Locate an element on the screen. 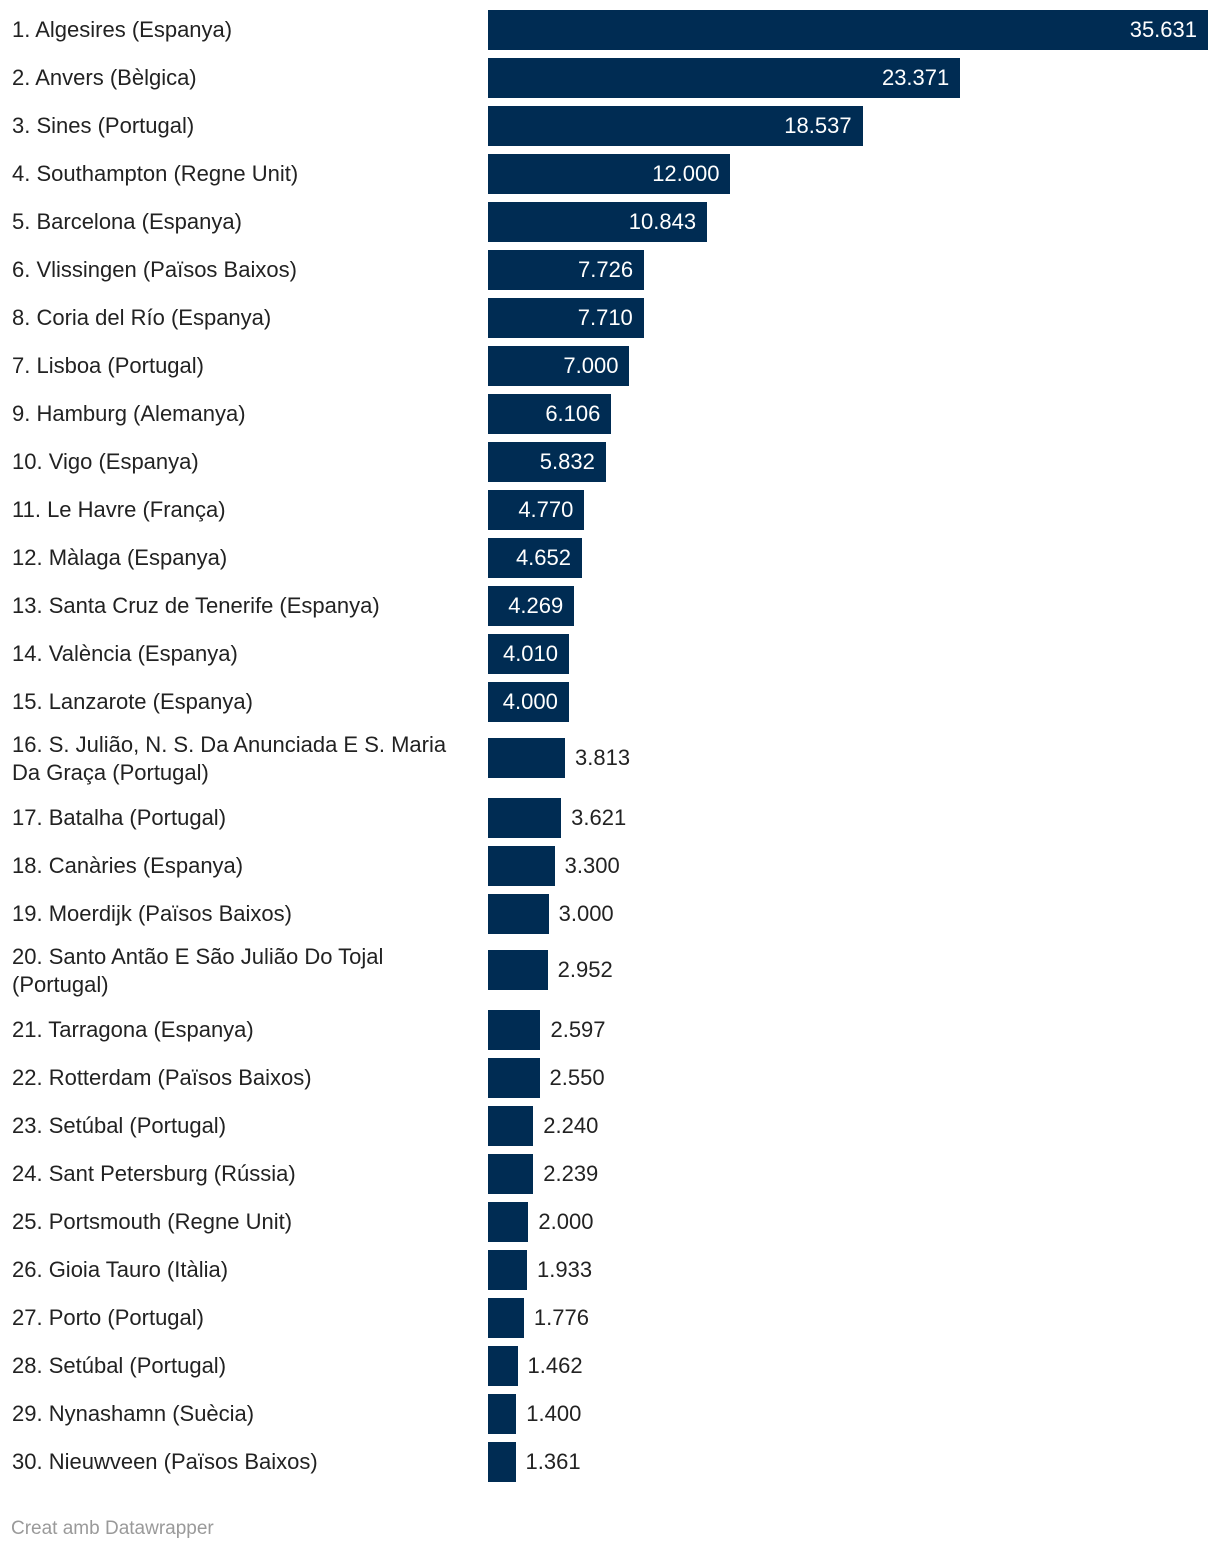 Image resolution: width=1220 pixels, height=1554 pixels. category-label: 9. Hamburg (Alemanya) is located at coordinates (129, 413).